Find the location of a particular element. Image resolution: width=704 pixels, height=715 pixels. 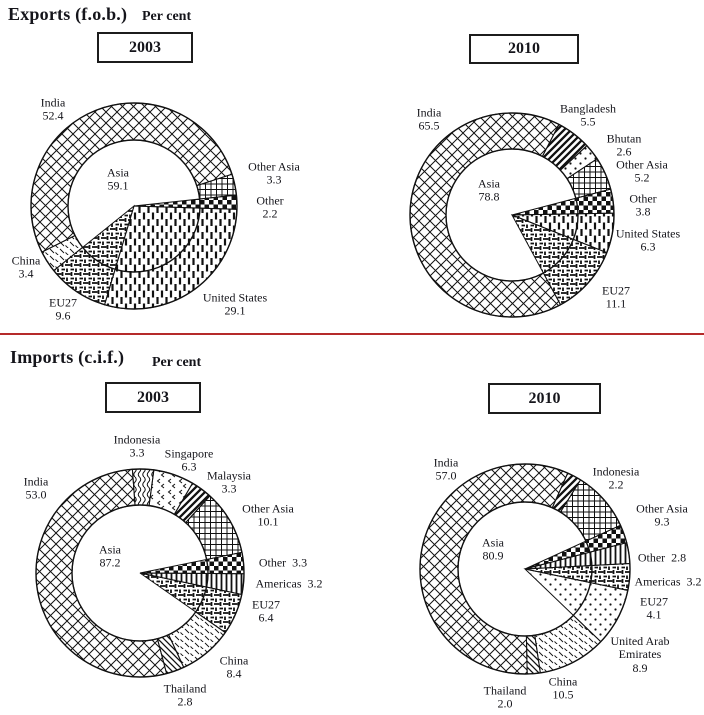

section-divider is located at coordinates (352, 334).